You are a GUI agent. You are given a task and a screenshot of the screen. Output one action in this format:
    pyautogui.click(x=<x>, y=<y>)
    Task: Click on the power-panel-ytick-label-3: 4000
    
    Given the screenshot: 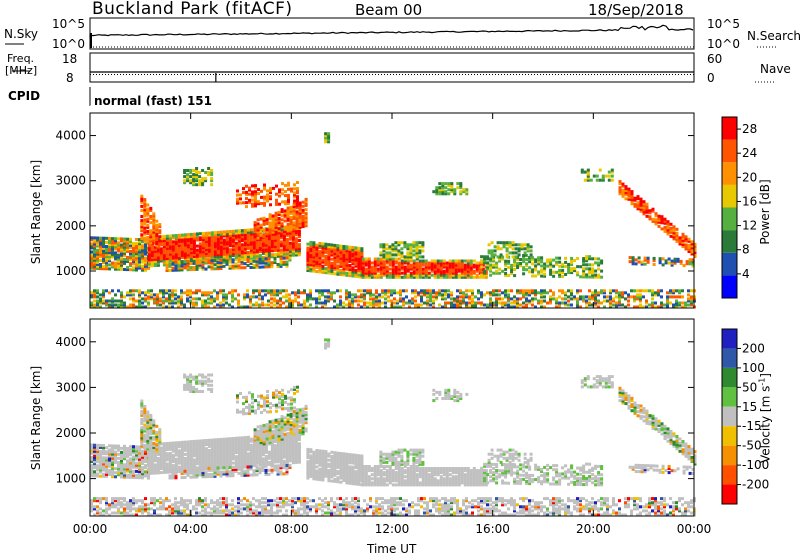 What is the action you would take?
    pyautogui.click(x=70, y=136)
    